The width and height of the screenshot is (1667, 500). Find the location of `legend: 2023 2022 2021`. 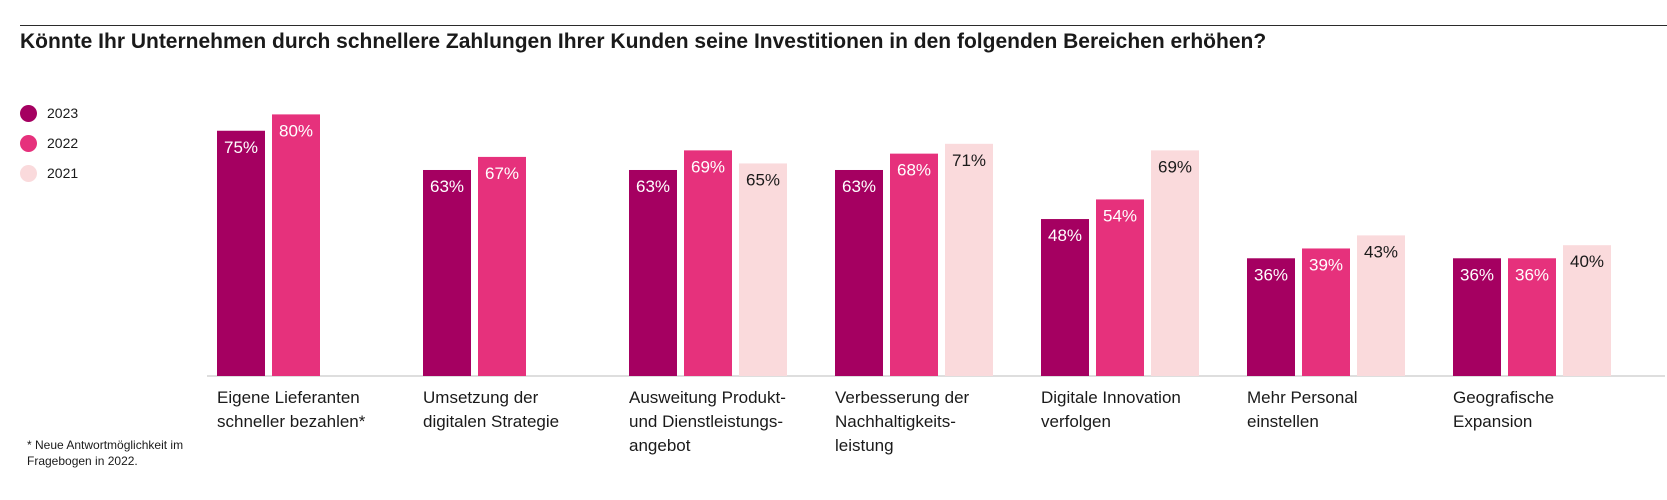

legend: 2023 2022 2021 is located at coordinates (49, 143).